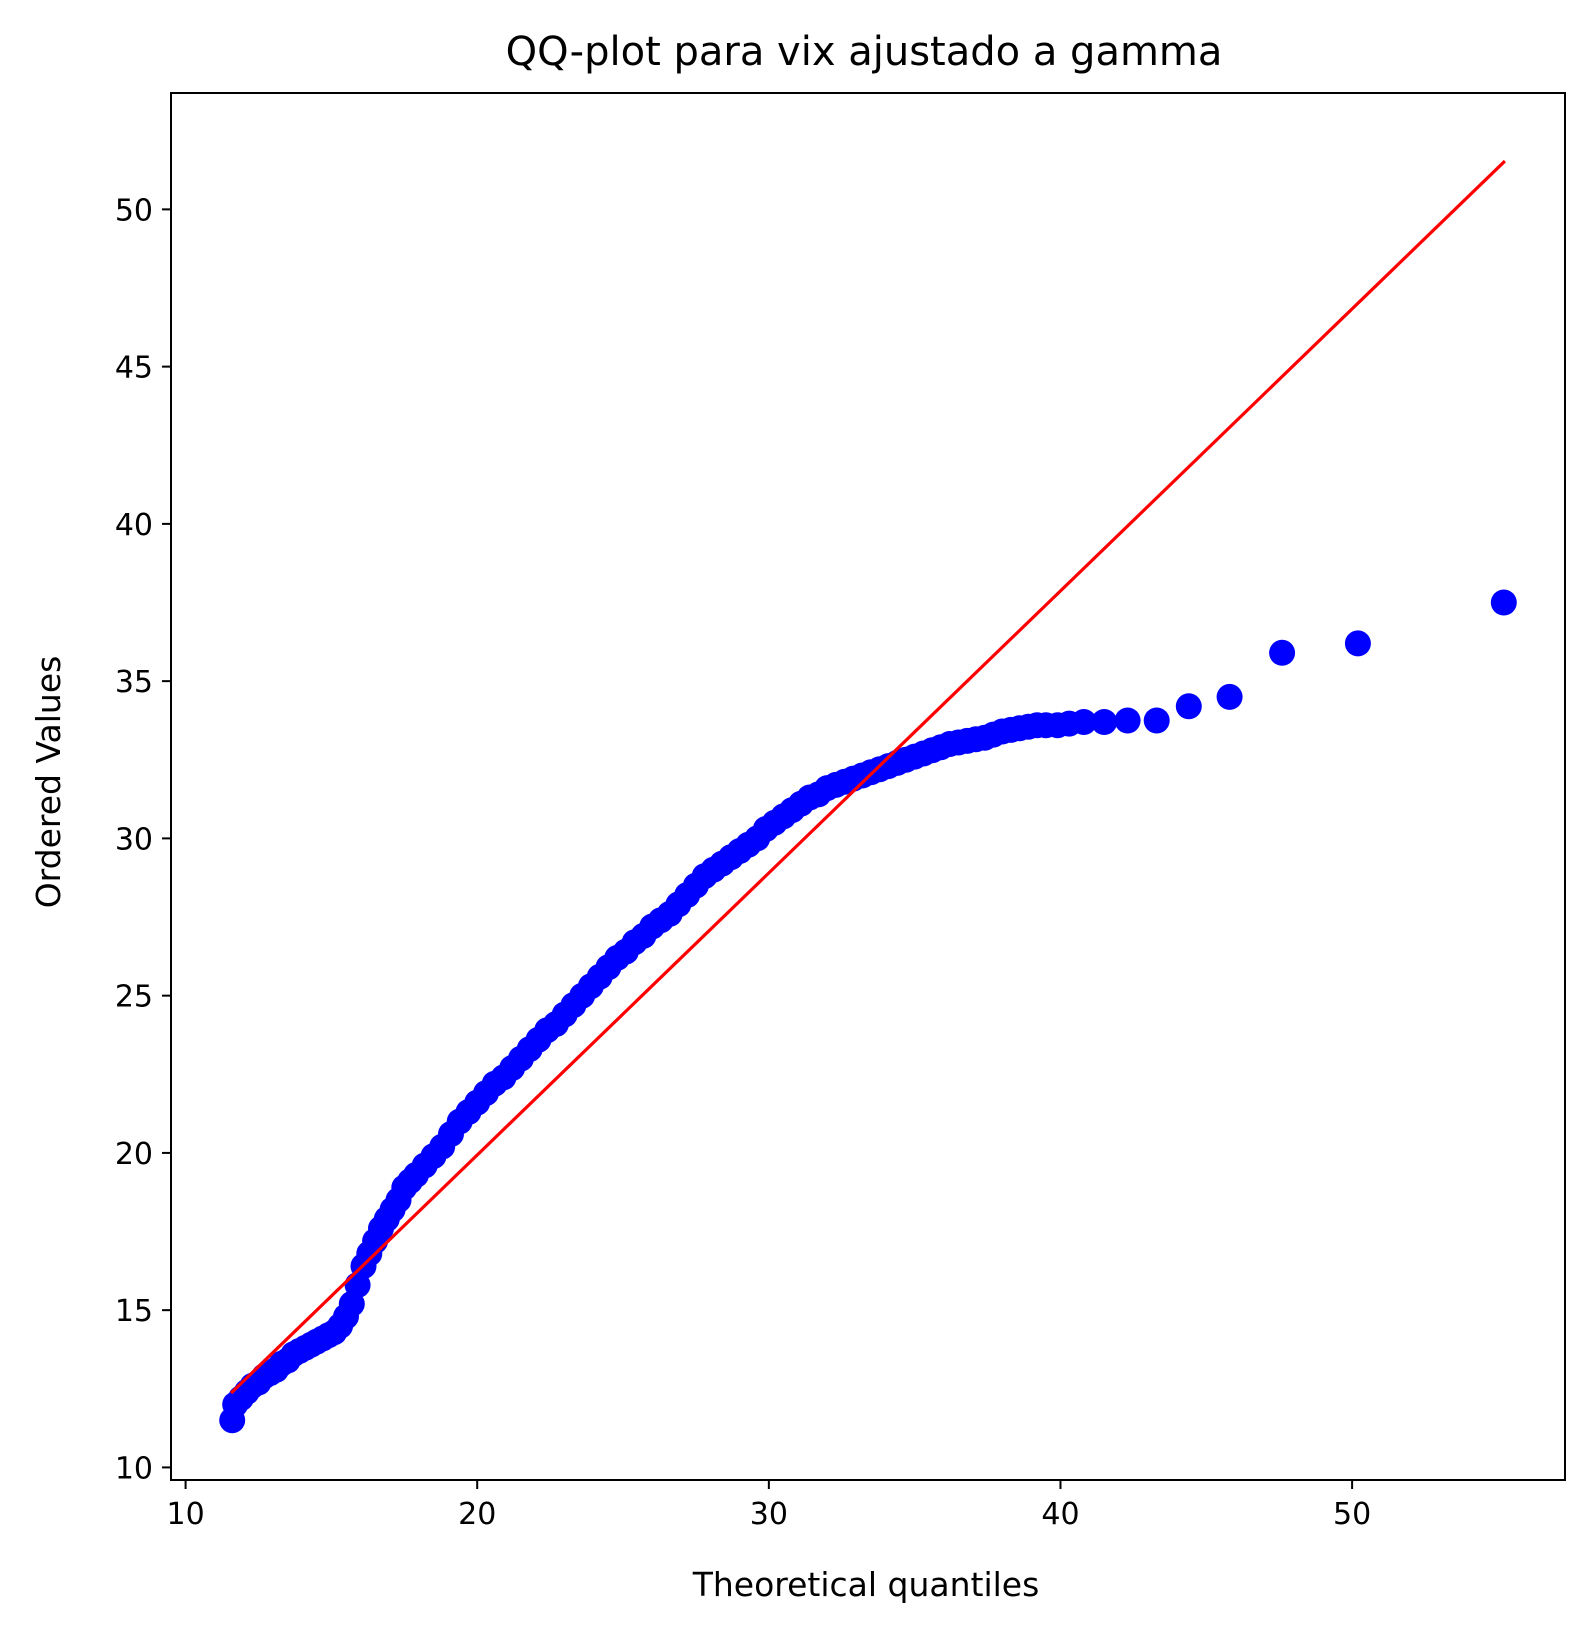 This screenshot has width=1595, height=1642. I want to click on y-tick-label: 35, so click(134, 682).